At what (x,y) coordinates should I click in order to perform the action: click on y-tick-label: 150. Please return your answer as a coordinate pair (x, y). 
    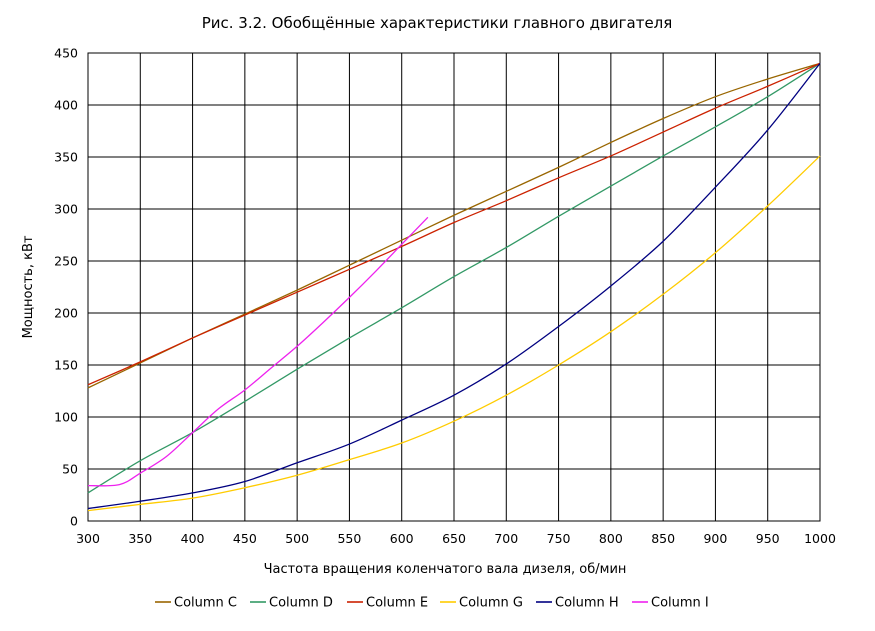
    Looking at the image, I should click on (66, 365).